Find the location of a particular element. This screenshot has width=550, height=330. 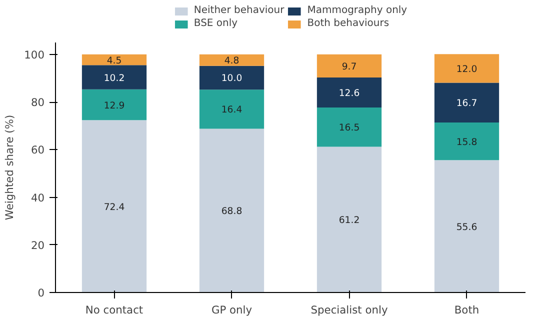

data-label: 12.6 is located at coordinates (349, 93).